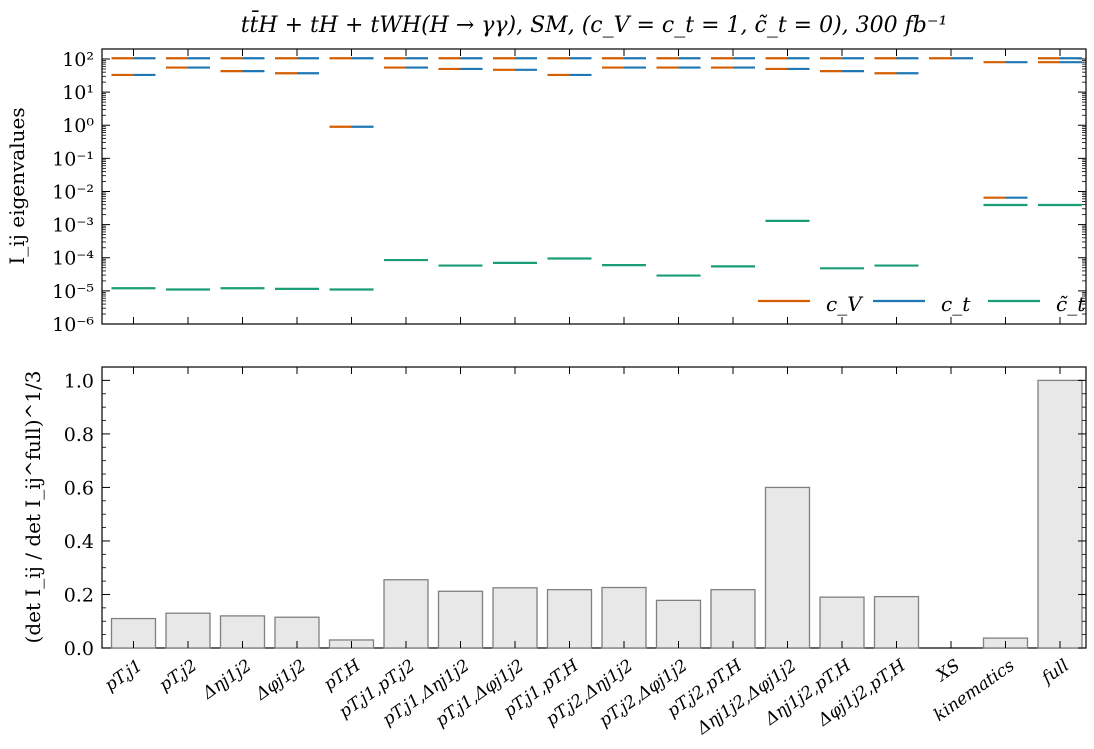 This screenshot has height=749, width=1094. What do you see at coordinates (280, 680) in the screenshot?
I see `x-category-label: Δφj1j2` at bounding box center [280, 680].